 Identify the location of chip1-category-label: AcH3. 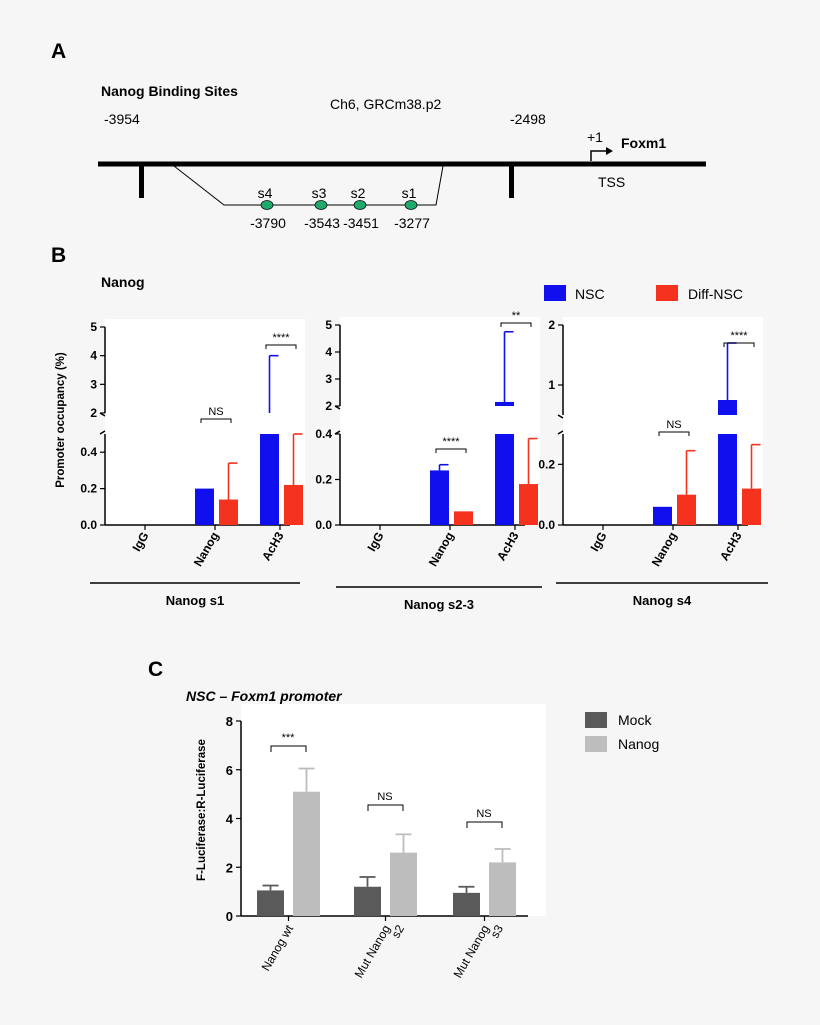
(508, 546).